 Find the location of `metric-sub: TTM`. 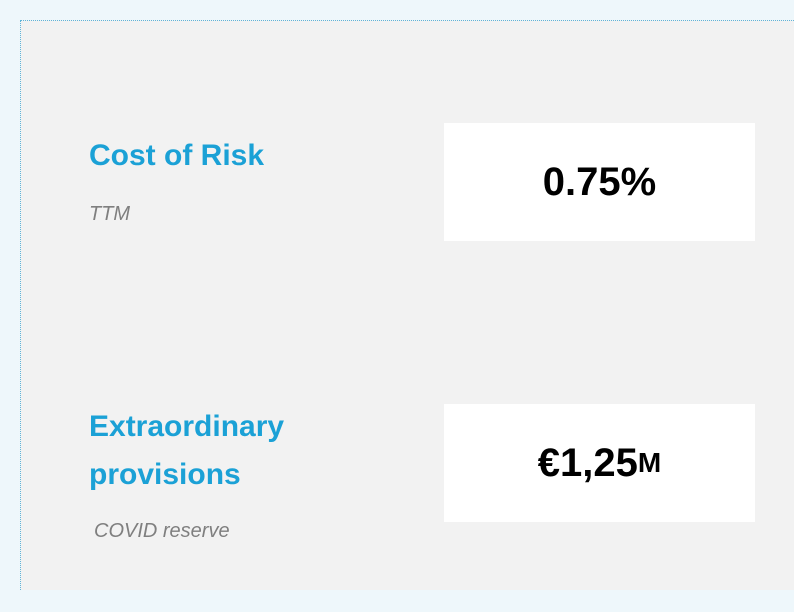

metric-sub: TTM is located at coordinates (110, 214).